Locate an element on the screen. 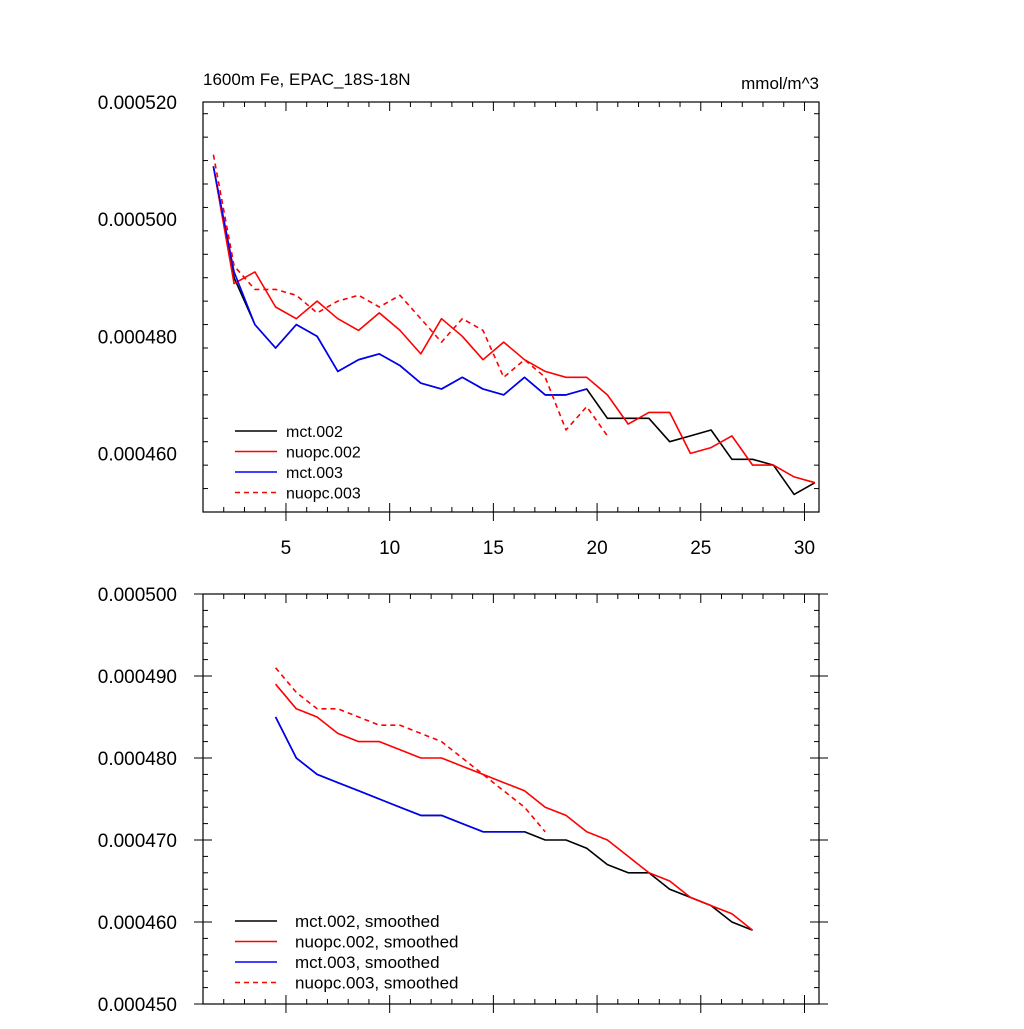  legend-label: mct.002 is located at coordinates (314, 432).